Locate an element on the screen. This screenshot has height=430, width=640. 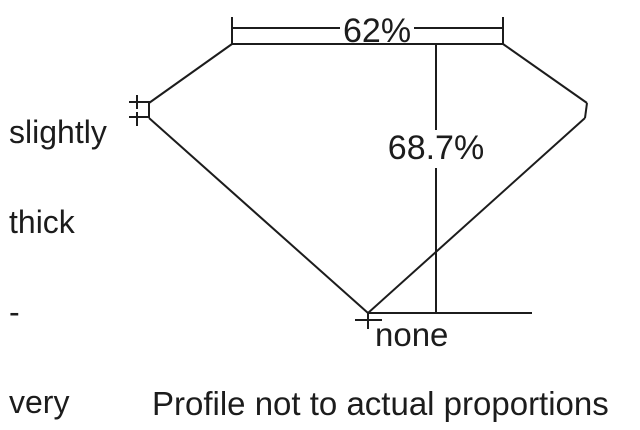
crown-facet-left is located at coordinates (190, 73).